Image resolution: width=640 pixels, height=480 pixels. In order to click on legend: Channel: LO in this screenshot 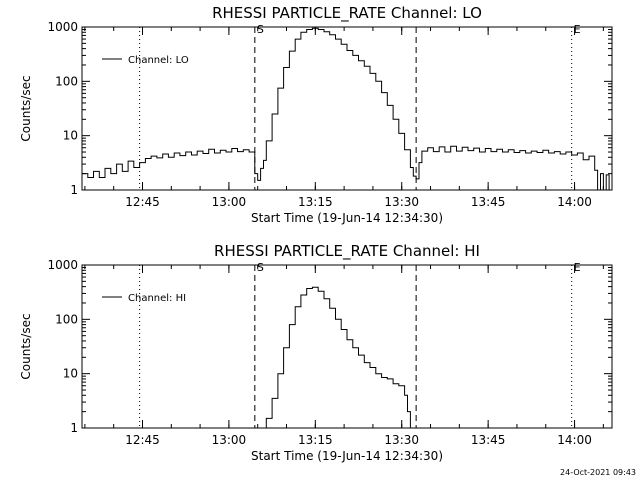, I will do `click(145, 60)`.